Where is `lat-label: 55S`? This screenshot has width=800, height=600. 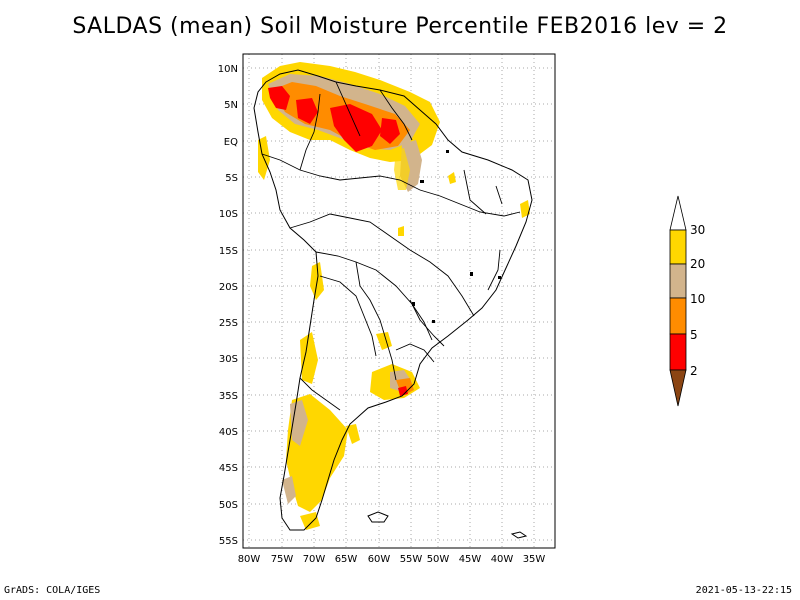
lat-label: 55S is located at coordinates (228, 541).